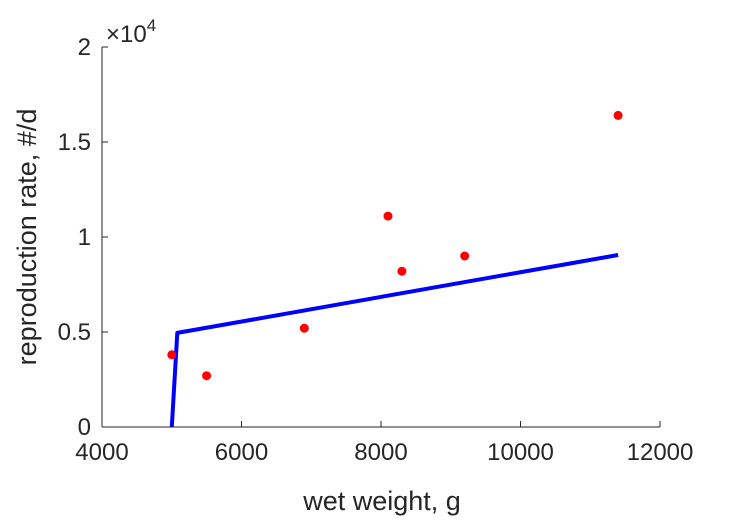  Describe the element at coordinates (126, 34) in the screenshot. I see `y-exponent-base: ×10` at that location.